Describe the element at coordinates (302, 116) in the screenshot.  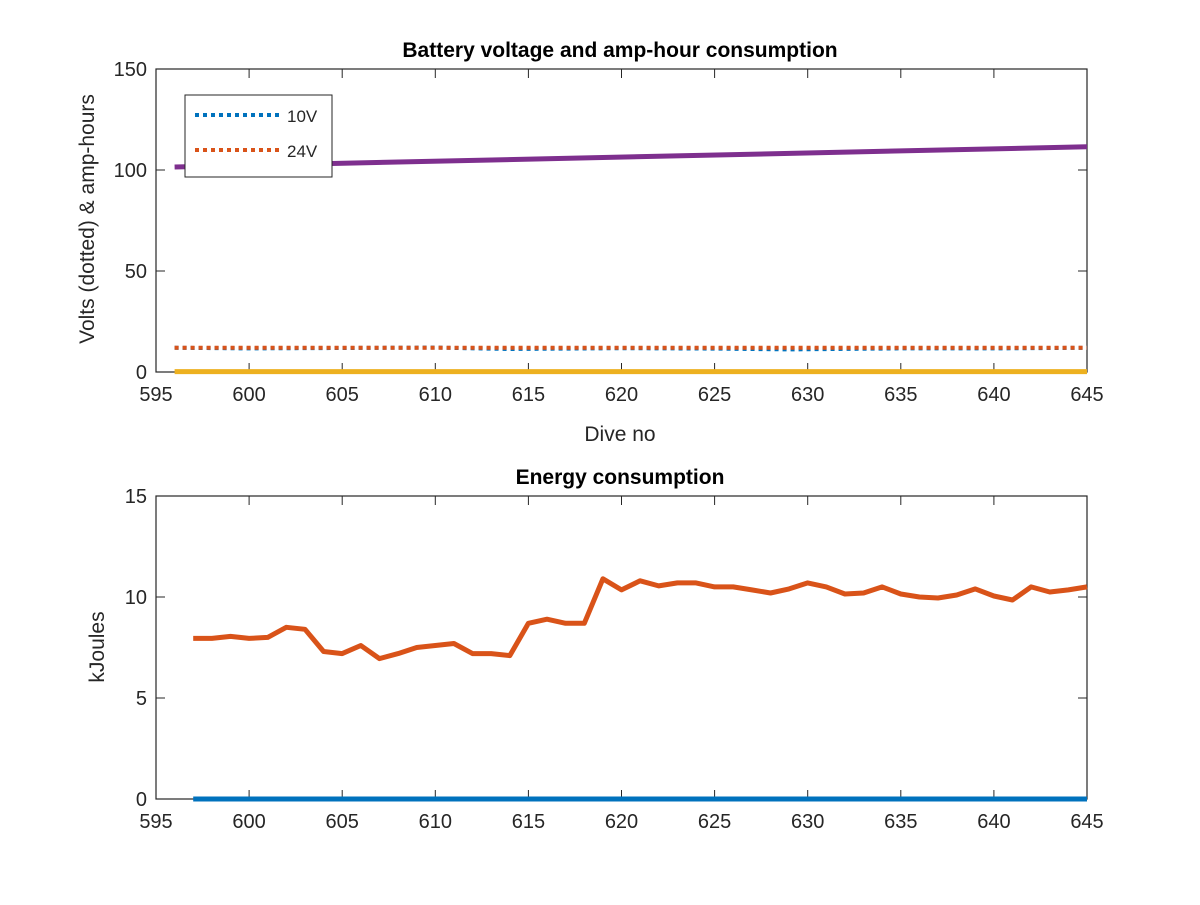
I see `legend-label-10v: 10V` at that location.